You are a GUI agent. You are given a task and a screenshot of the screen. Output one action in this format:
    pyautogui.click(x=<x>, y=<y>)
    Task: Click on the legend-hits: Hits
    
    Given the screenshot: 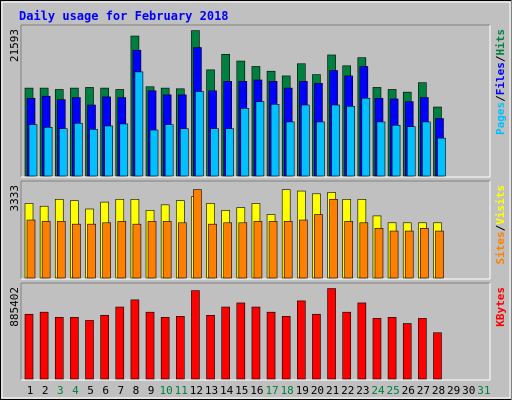 What is the action you would take?
    pyautogui.click(x=500, y=42)
    